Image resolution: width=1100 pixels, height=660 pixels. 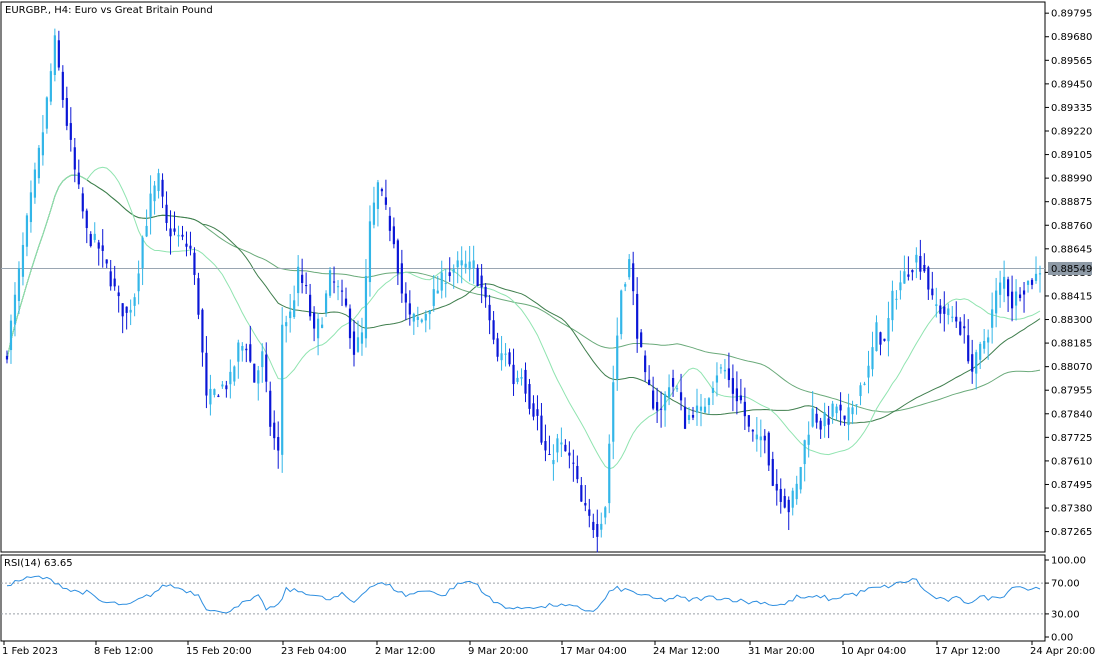 I want to click on time-tick-label: 31 Mar 20:00, so click(x=781, y=651).